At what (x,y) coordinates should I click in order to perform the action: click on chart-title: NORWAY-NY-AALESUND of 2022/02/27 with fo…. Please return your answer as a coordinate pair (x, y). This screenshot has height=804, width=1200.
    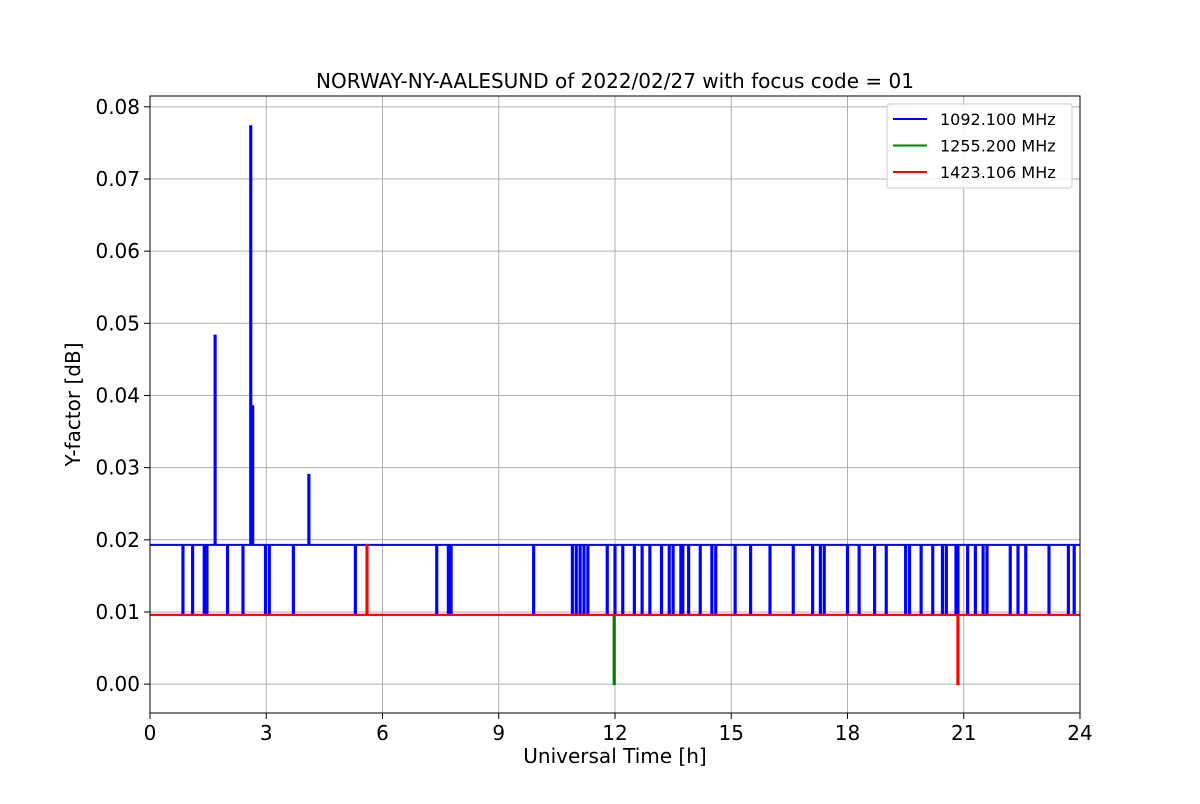
    Looking at the image, I should click on (615, 81).